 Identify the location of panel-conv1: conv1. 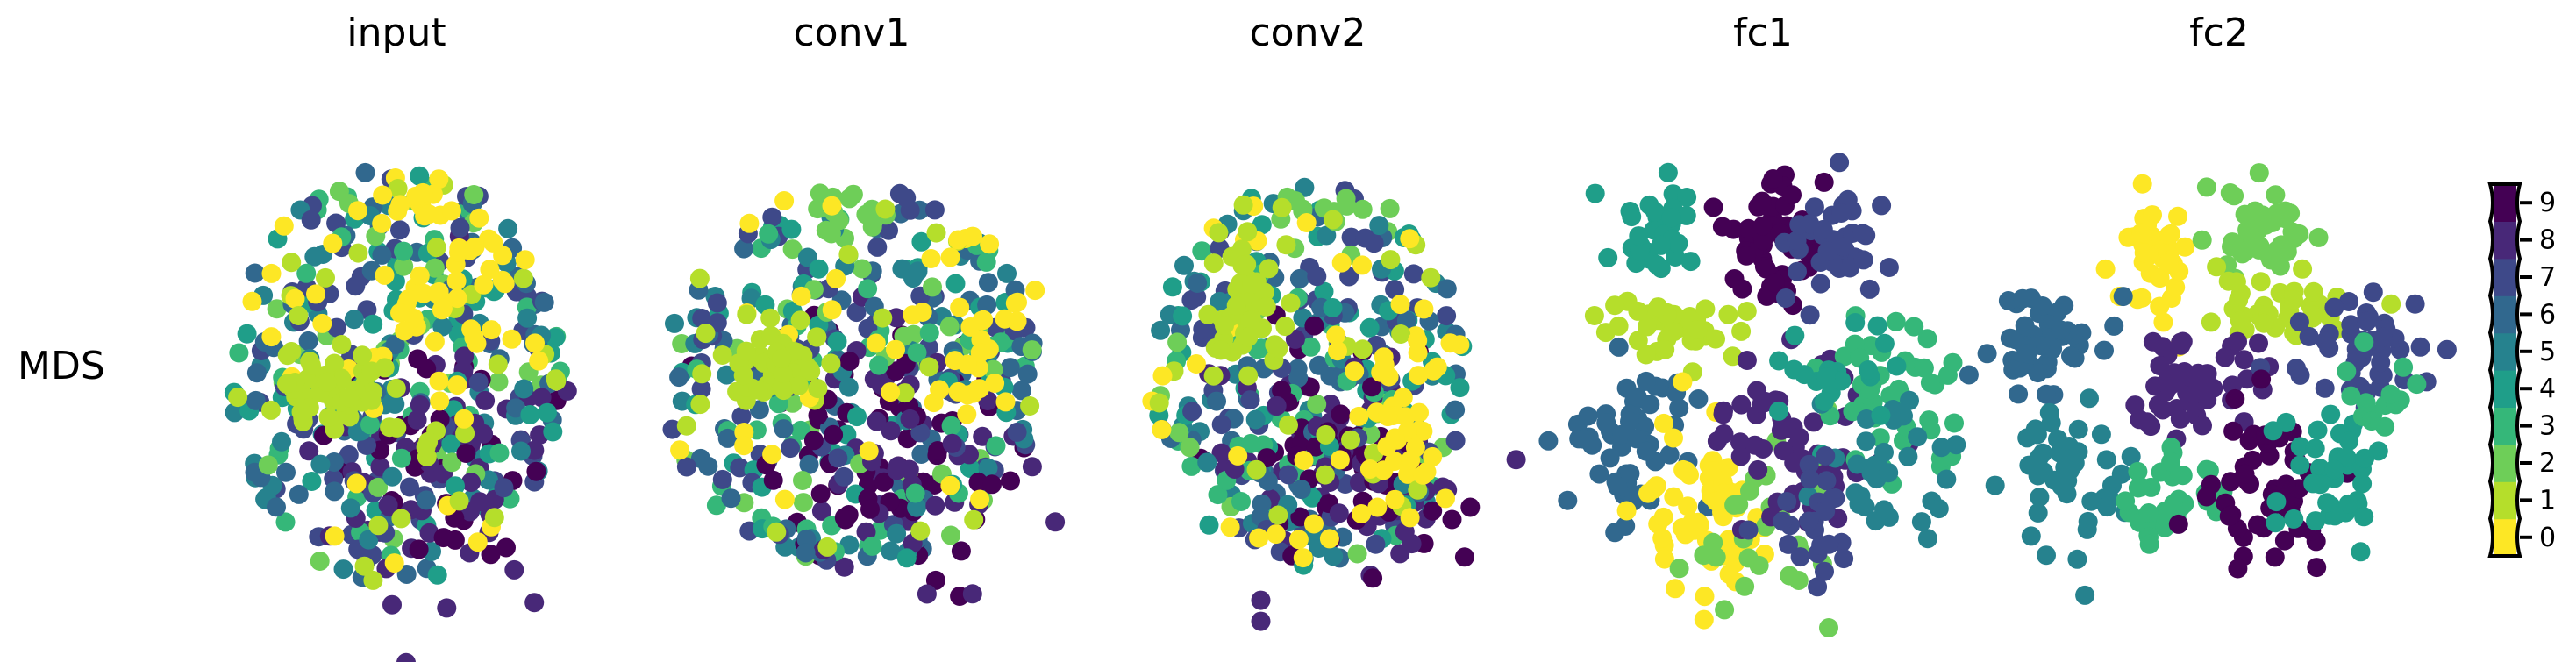
(864, 308).